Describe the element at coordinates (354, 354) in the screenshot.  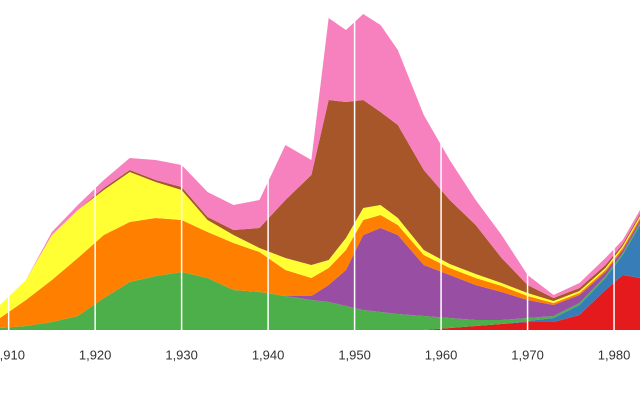
I see `x-tick-label: 1,950` at that location.